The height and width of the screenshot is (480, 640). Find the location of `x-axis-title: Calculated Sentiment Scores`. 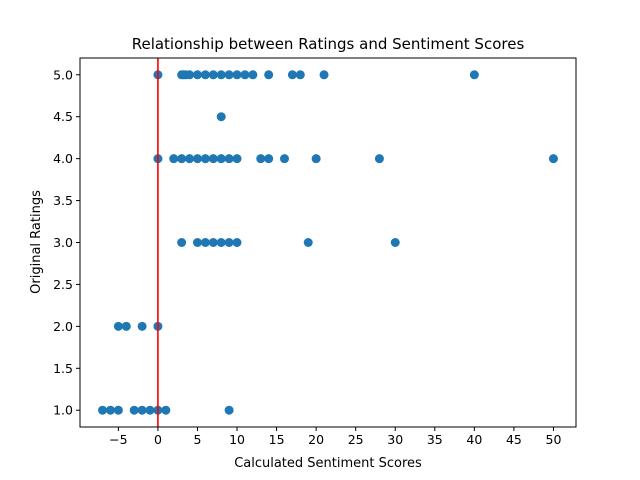

x-axis-title: Calculated Sentiment Scores is located at coordinates (328, 463).